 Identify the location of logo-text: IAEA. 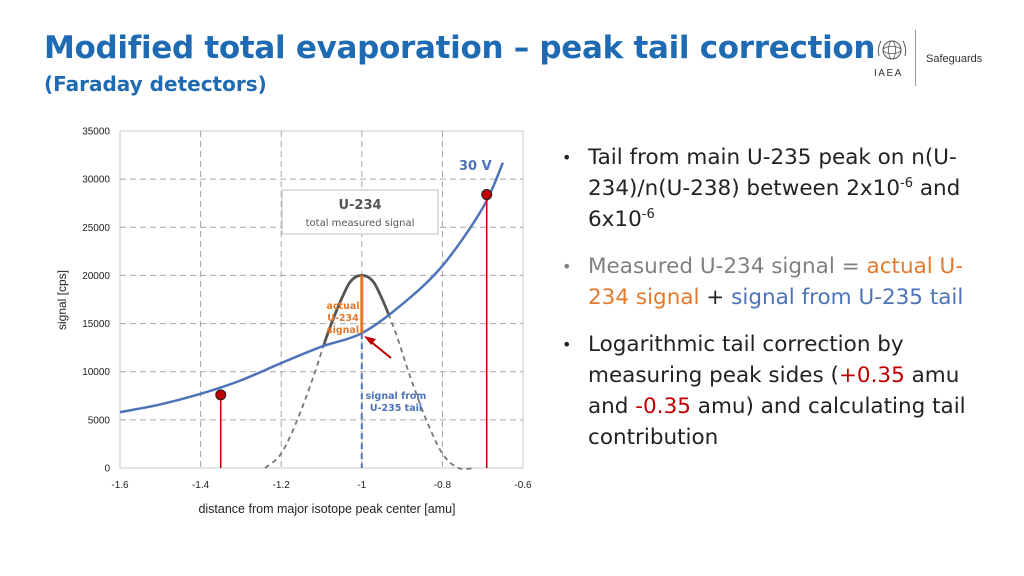
(888, 73).